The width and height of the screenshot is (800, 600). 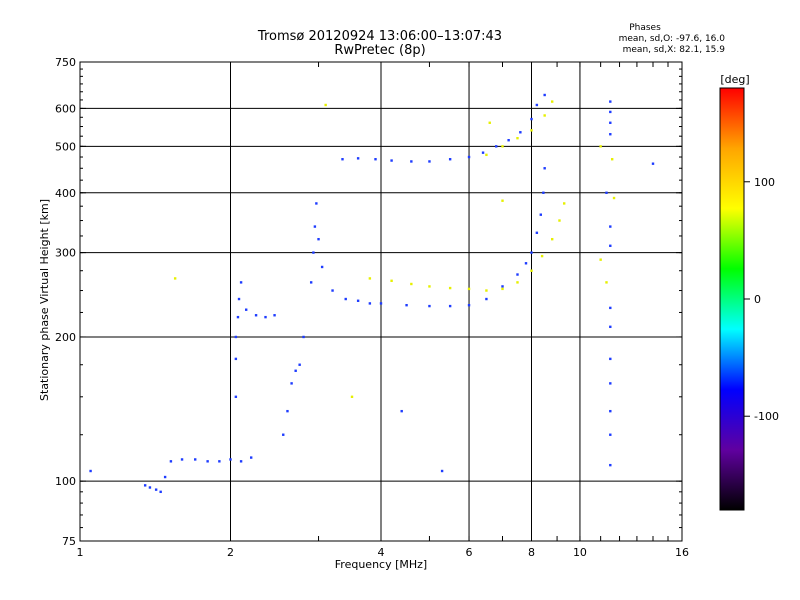 I want to click on x-tick-label: 6, so click(x=469, y=552).